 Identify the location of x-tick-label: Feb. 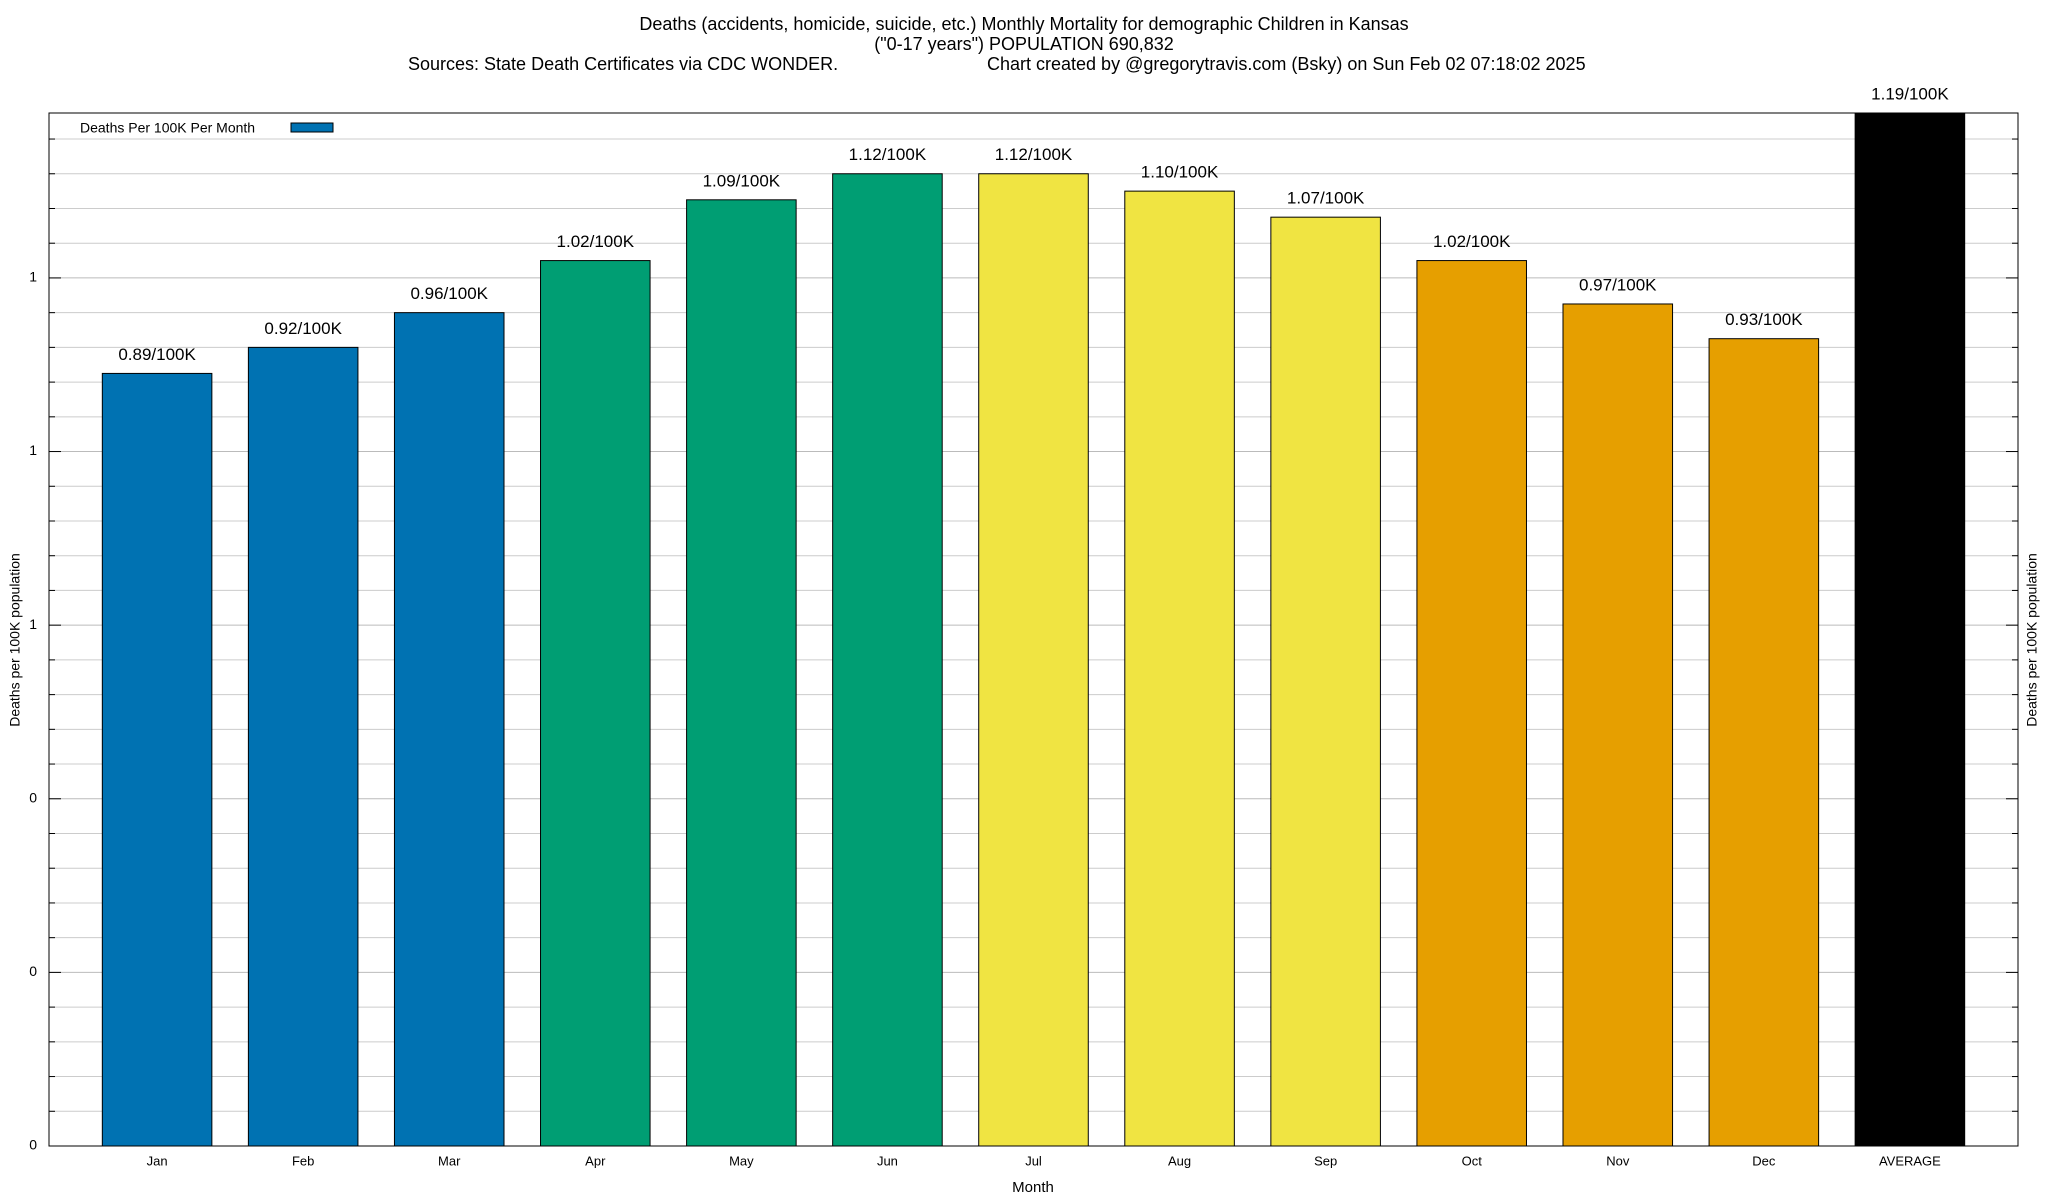
(303, 1160).